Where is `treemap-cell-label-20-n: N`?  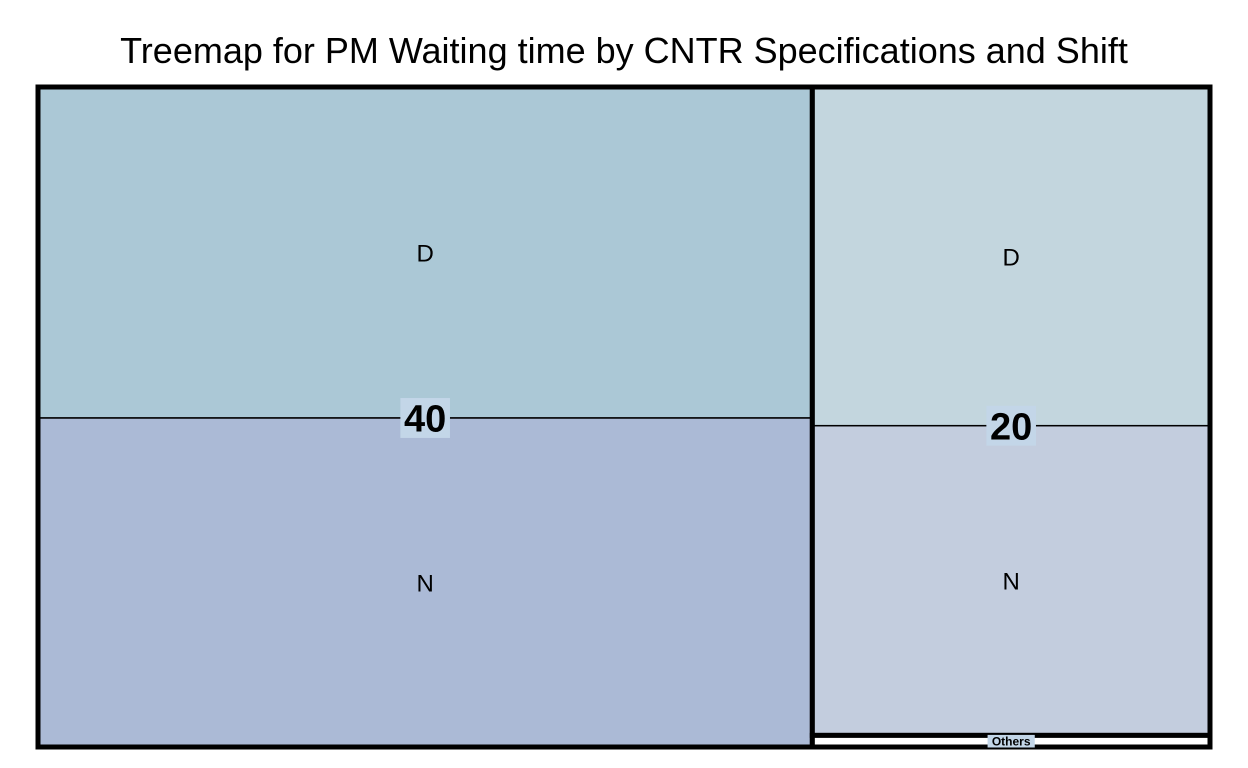
treemap-cell-label-20-n: N is located at coordinates (1010, 582).